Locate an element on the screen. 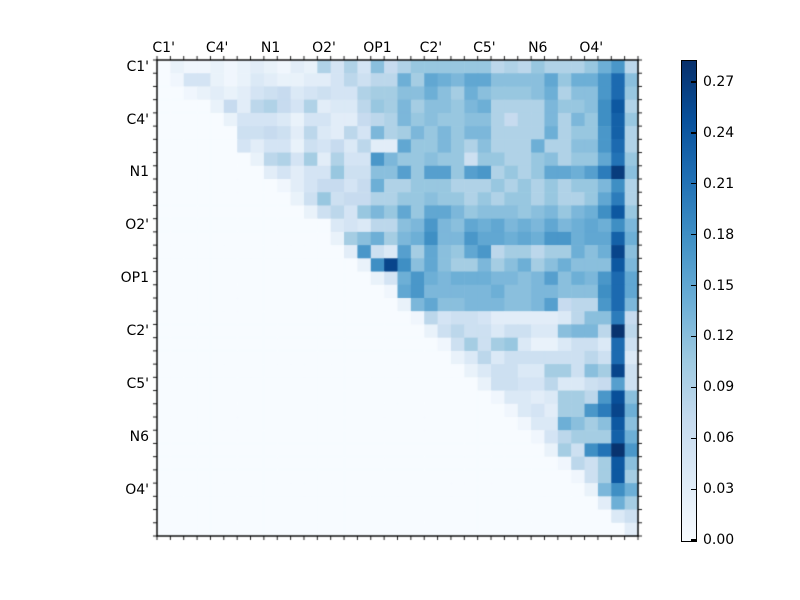 The width and height of the screenshot is (800, 600). colorbar-tick-label: 0.06 is located at coordinates (719, 438).